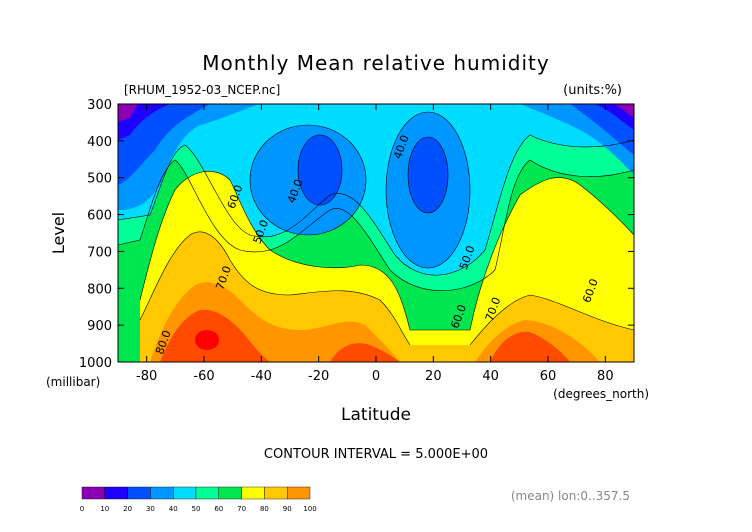  What do you see at coordinates (99, 105) in the screenshot?
I see `y-tick-label: 300` at bounding box center [99, 105].